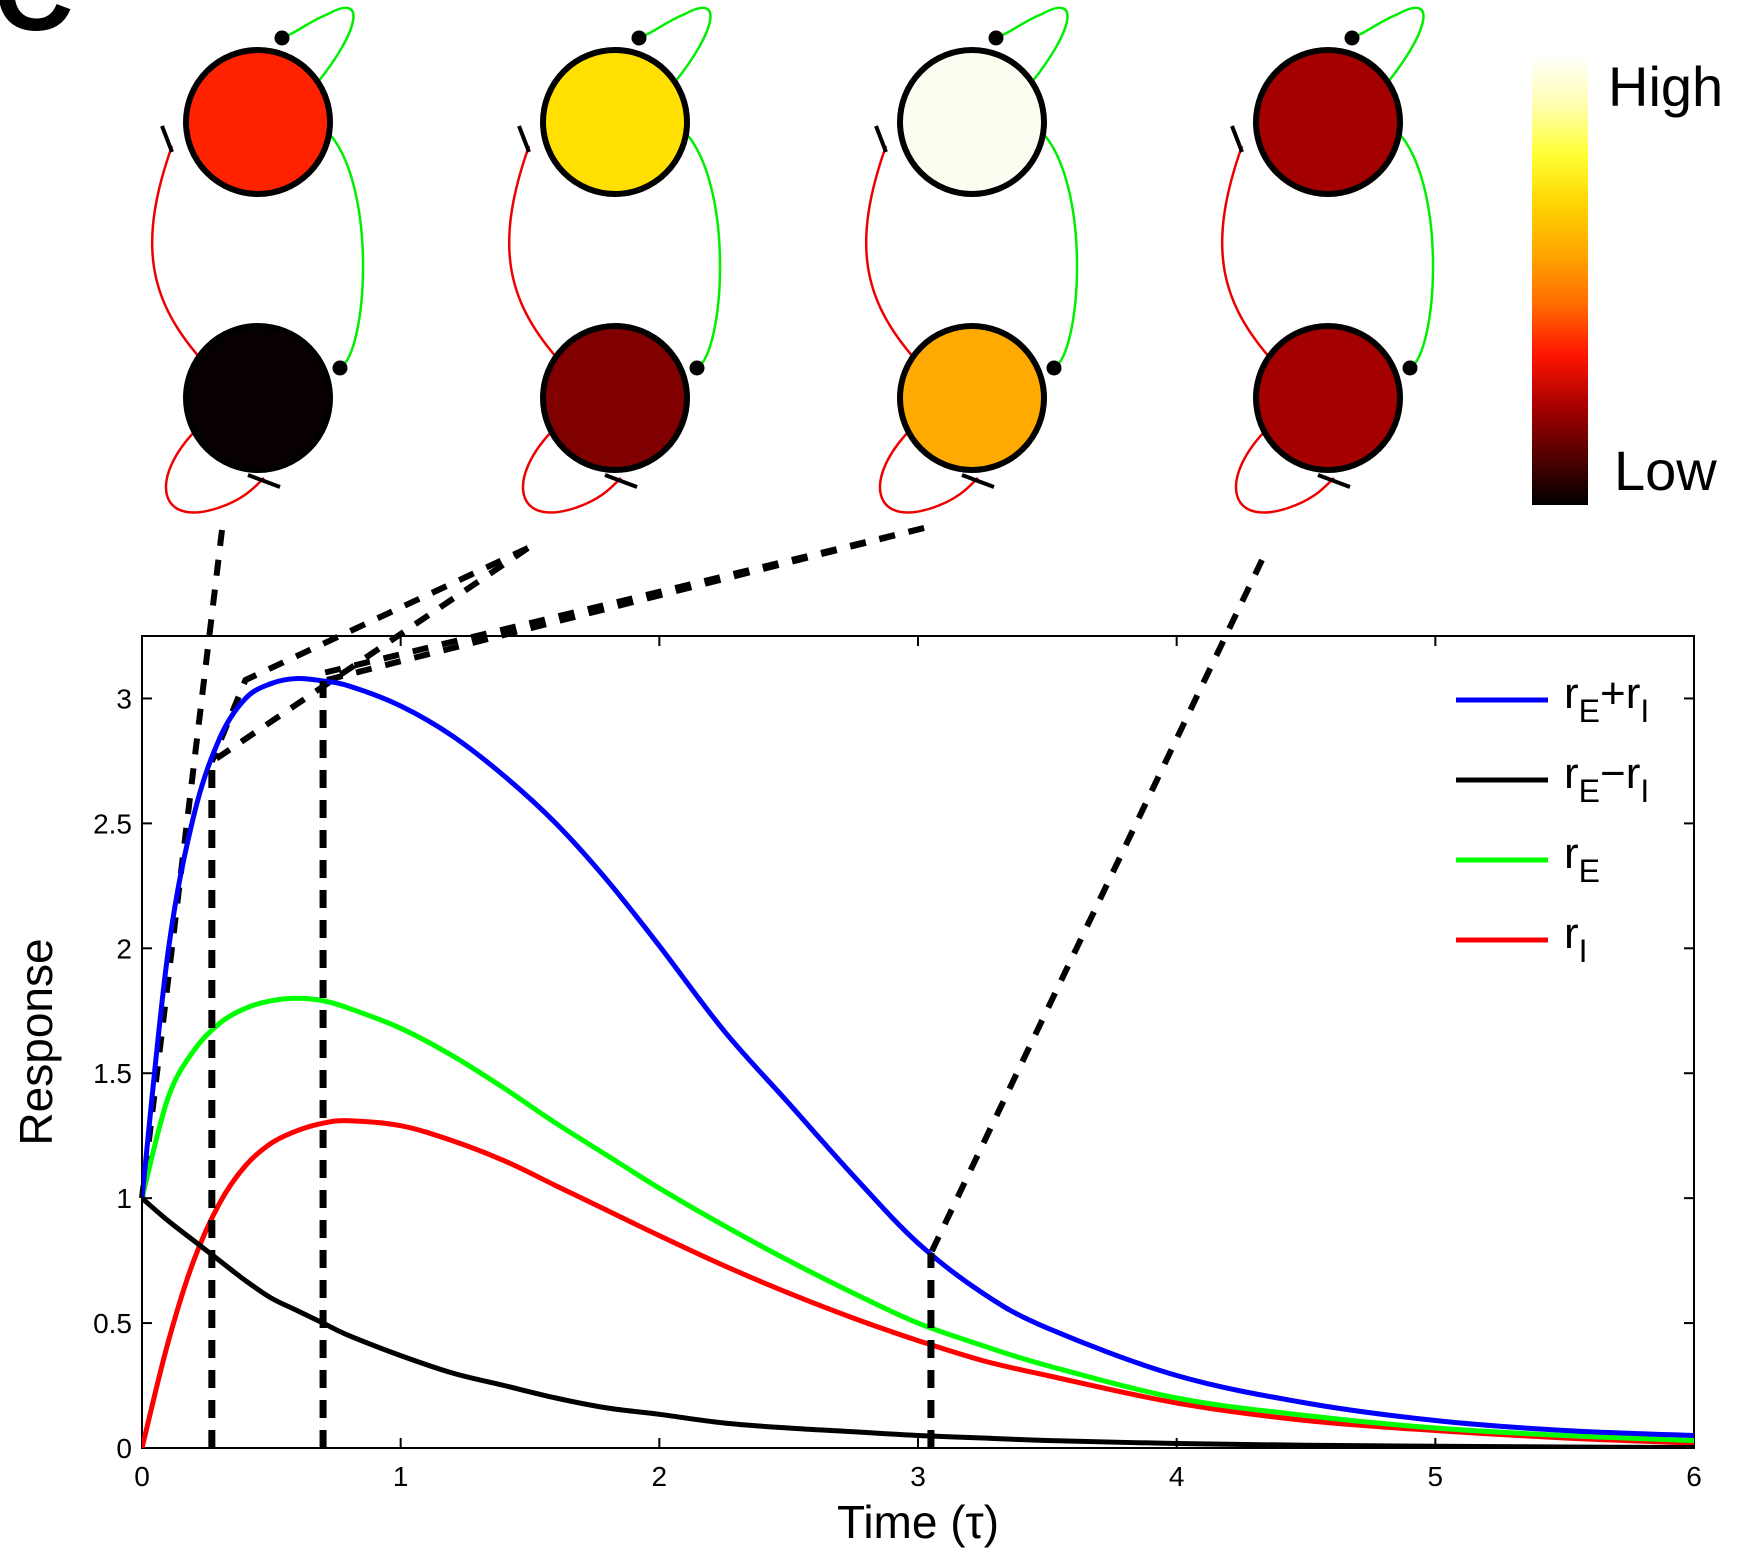 Image resolution: width=1747 pixels, height=1555 pixels. I want to click on x-tick-label: 1, so click(401, 1476).